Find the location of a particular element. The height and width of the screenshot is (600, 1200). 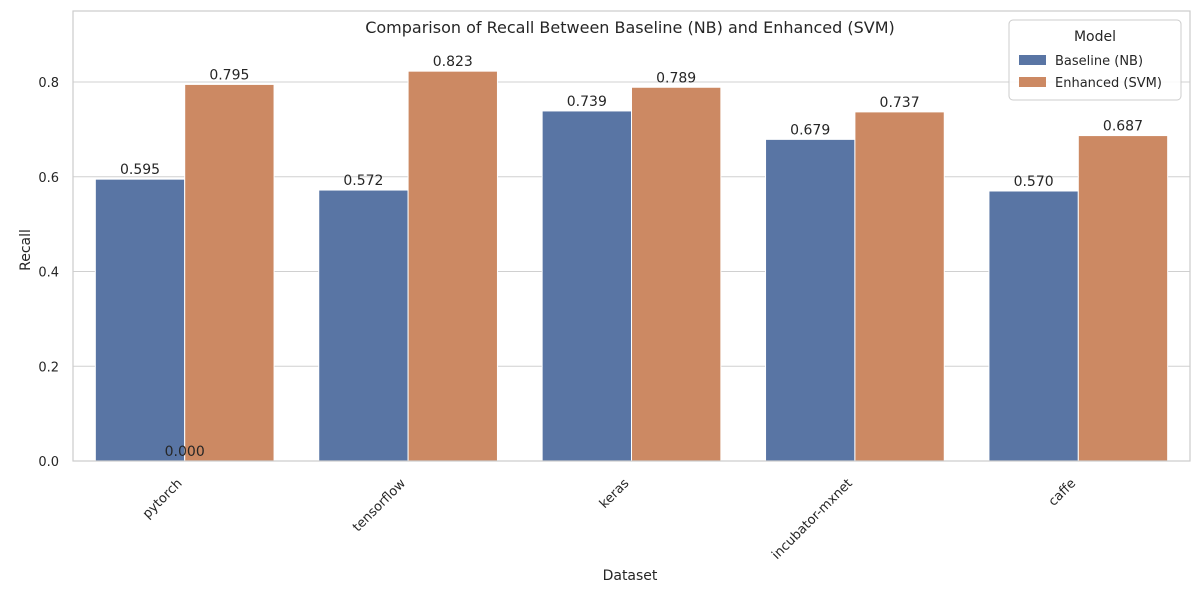

x-tick-label: keras is located at coordinates (615, 494).